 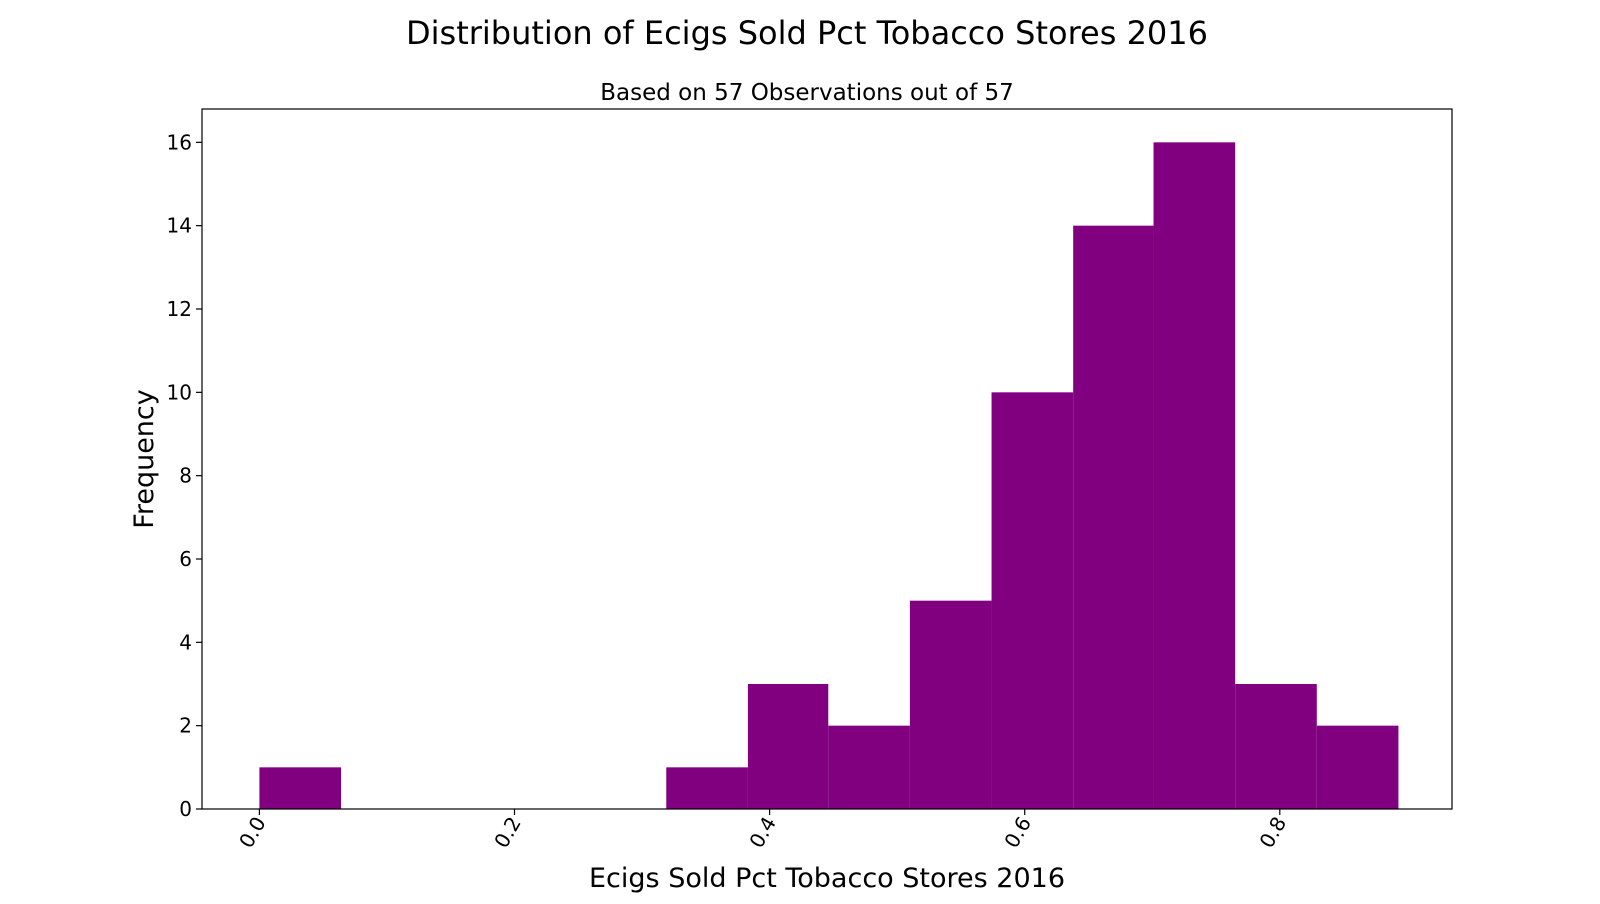 What do you see at coordinates (827, 878) in the screenshot?
I see `x-axis-label: Ecigs Sold Pct Tobacco Stores 2016` at bounding box center [827, 878].